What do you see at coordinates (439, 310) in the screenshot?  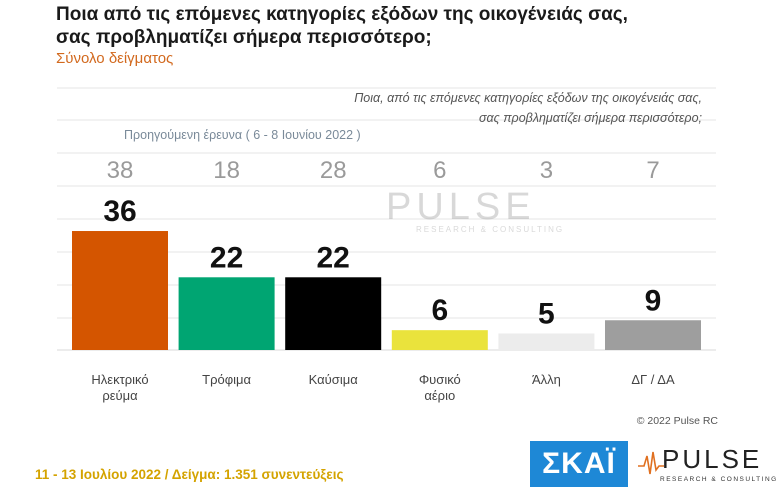 I see `data-label: 6` at bounding box center [439, 310].